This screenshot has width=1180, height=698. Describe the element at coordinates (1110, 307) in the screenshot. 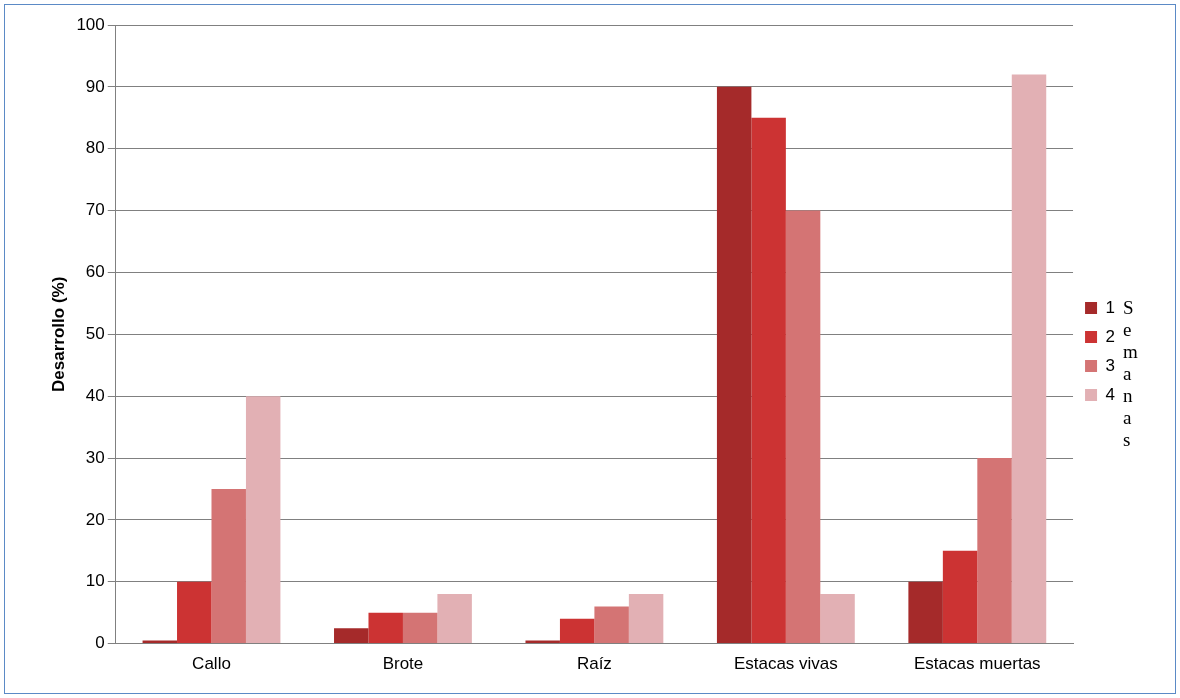

I see `legend-label: 1` at that location.